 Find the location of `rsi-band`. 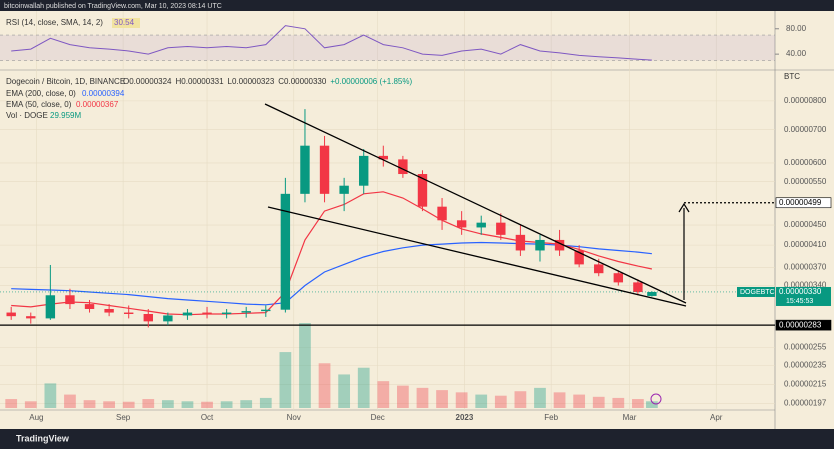

rsi-band is located at coordinates (387, 48).